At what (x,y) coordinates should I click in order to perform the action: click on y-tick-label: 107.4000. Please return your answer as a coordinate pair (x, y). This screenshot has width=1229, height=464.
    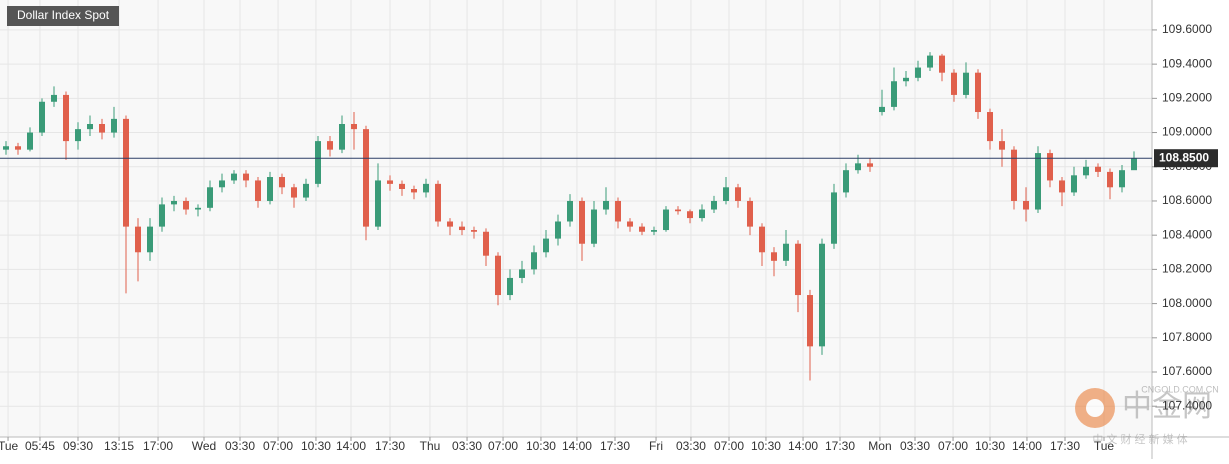
    Looking at the image, I should click on (1187, 405).